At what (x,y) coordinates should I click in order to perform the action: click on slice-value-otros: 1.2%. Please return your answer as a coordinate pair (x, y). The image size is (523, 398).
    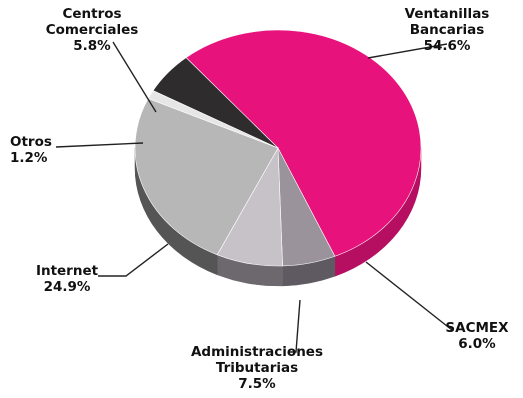
    Looking at the image, I should click on (29, 158).